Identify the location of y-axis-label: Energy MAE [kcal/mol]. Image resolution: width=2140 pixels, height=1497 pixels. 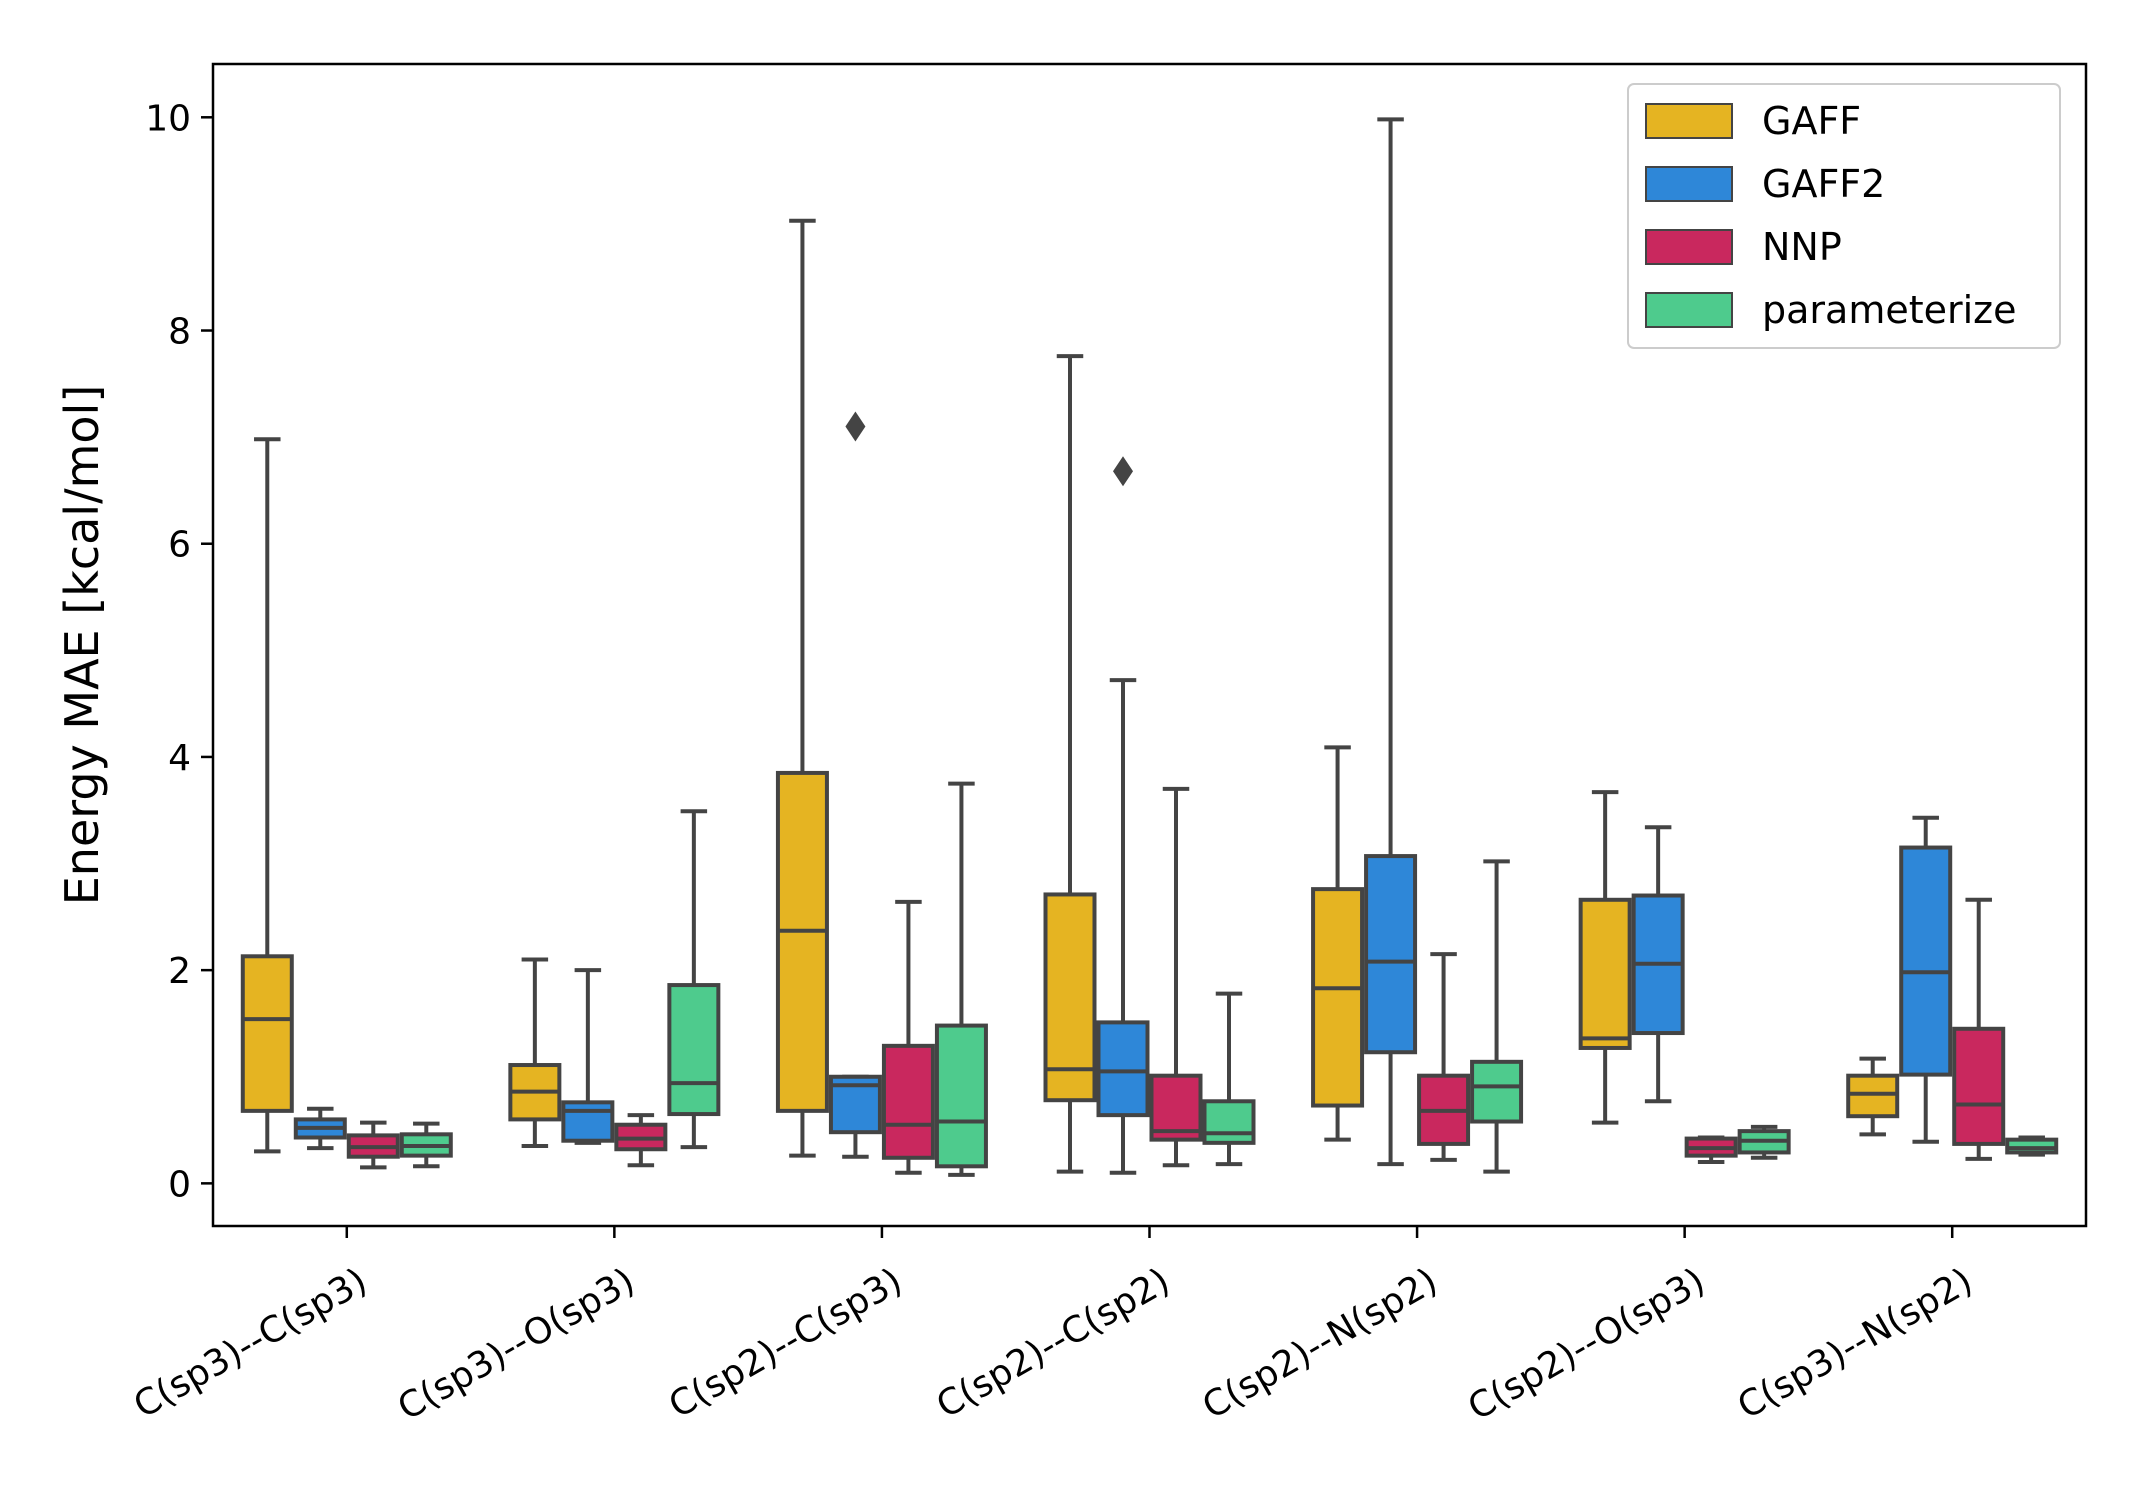
(82, 645).